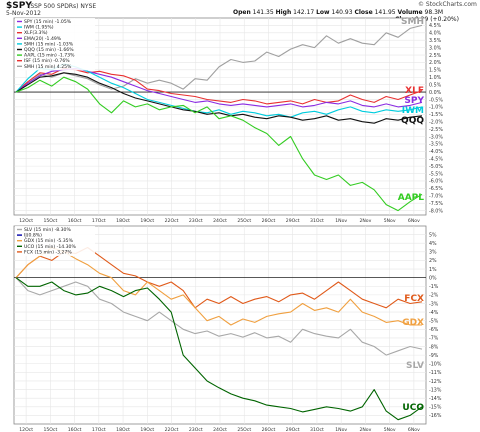 This screenshot has width=480, height=432. I want to click on bottom-x-tick-label: 19Oct, so click(147, 429).